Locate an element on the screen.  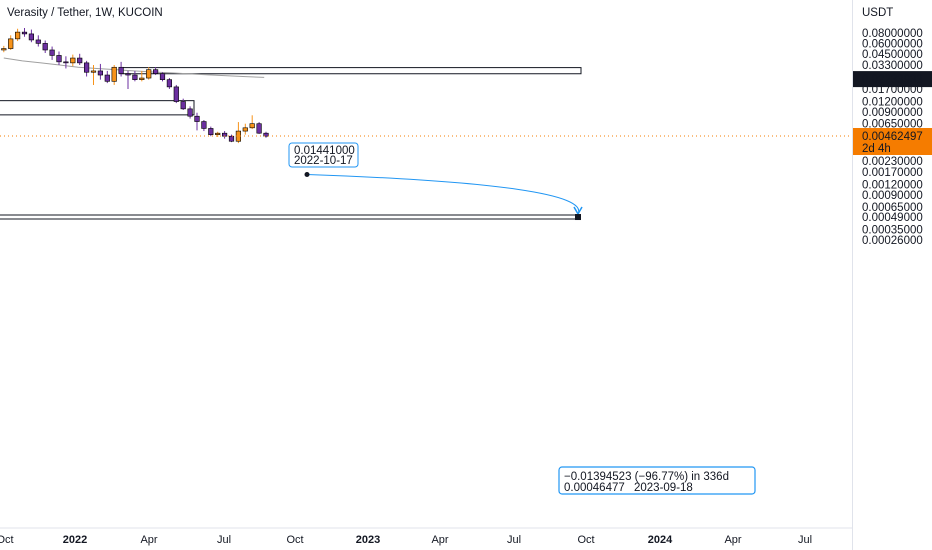
current-price-text: 0.00462497 is located at coordinates (892, 137).